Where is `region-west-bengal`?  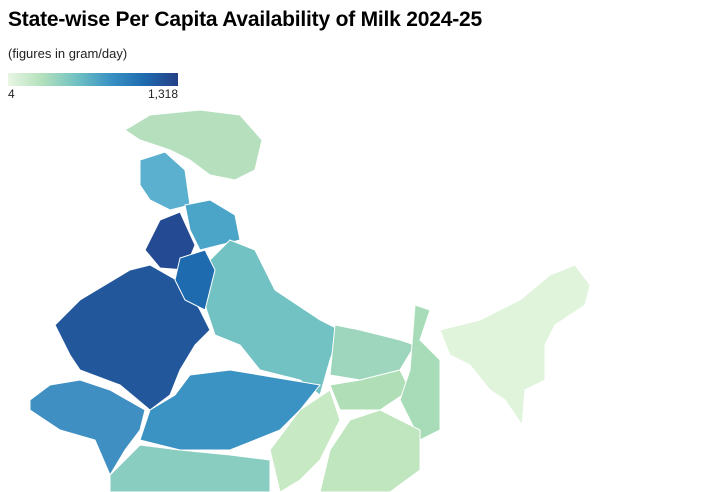
region-west-bengal is located at coordinates (420, 372).